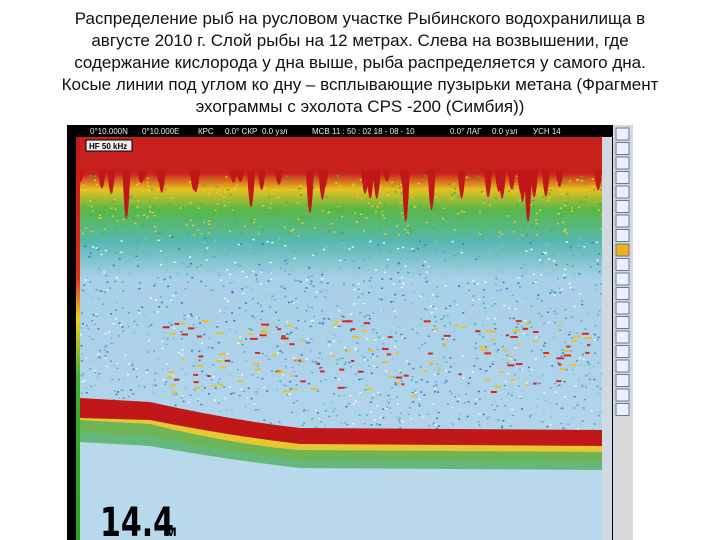  Describe the element at coordinates (622, 308) in the screenshot. I see `tool-button` at that location.